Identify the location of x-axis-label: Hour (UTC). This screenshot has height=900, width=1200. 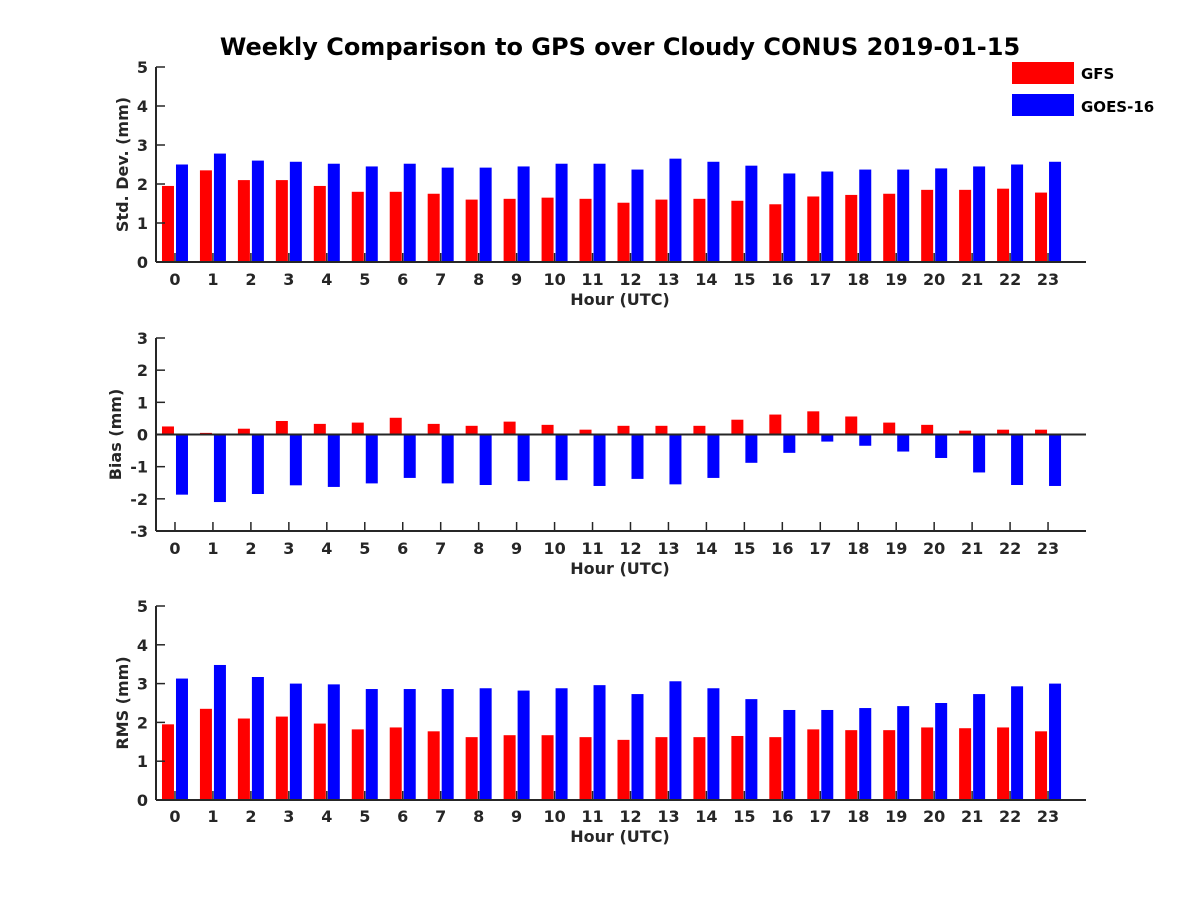
(620, 836).